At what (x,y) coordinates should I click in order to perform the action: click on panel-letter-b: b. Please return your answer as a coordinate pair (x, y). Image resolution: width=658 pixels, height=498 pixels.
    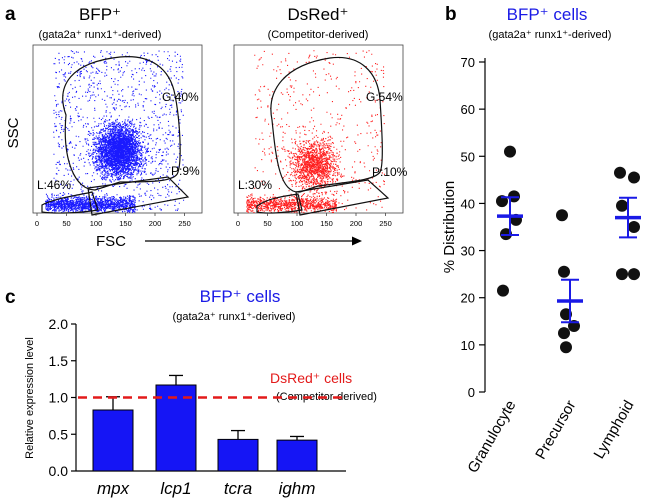
    Looking at the image, I should click on (451, 14).